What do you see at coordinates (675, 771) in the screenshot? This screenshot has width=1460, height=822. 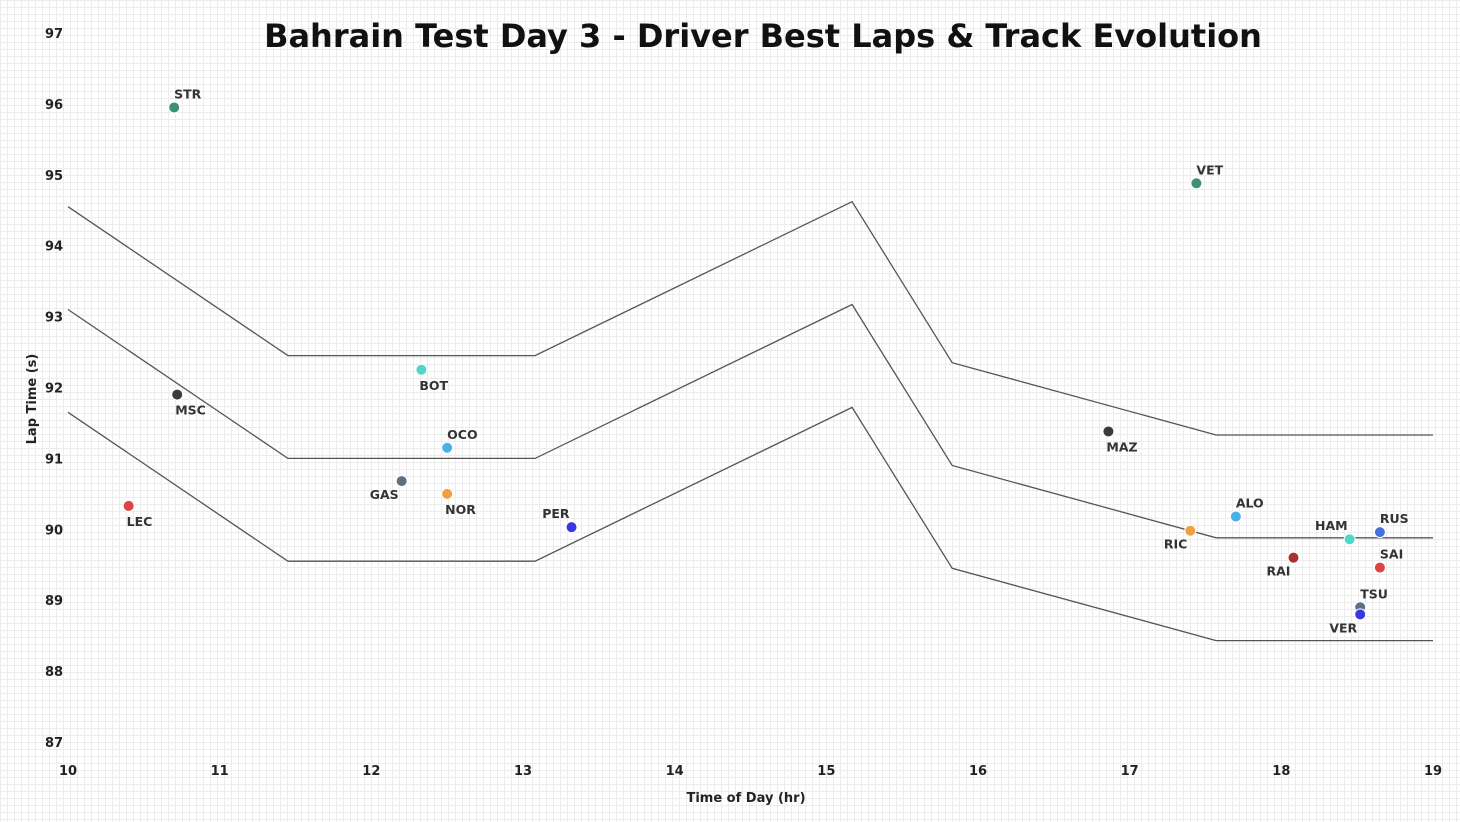 I see `x-tick-label: 14` at bounding box center [675, 771].